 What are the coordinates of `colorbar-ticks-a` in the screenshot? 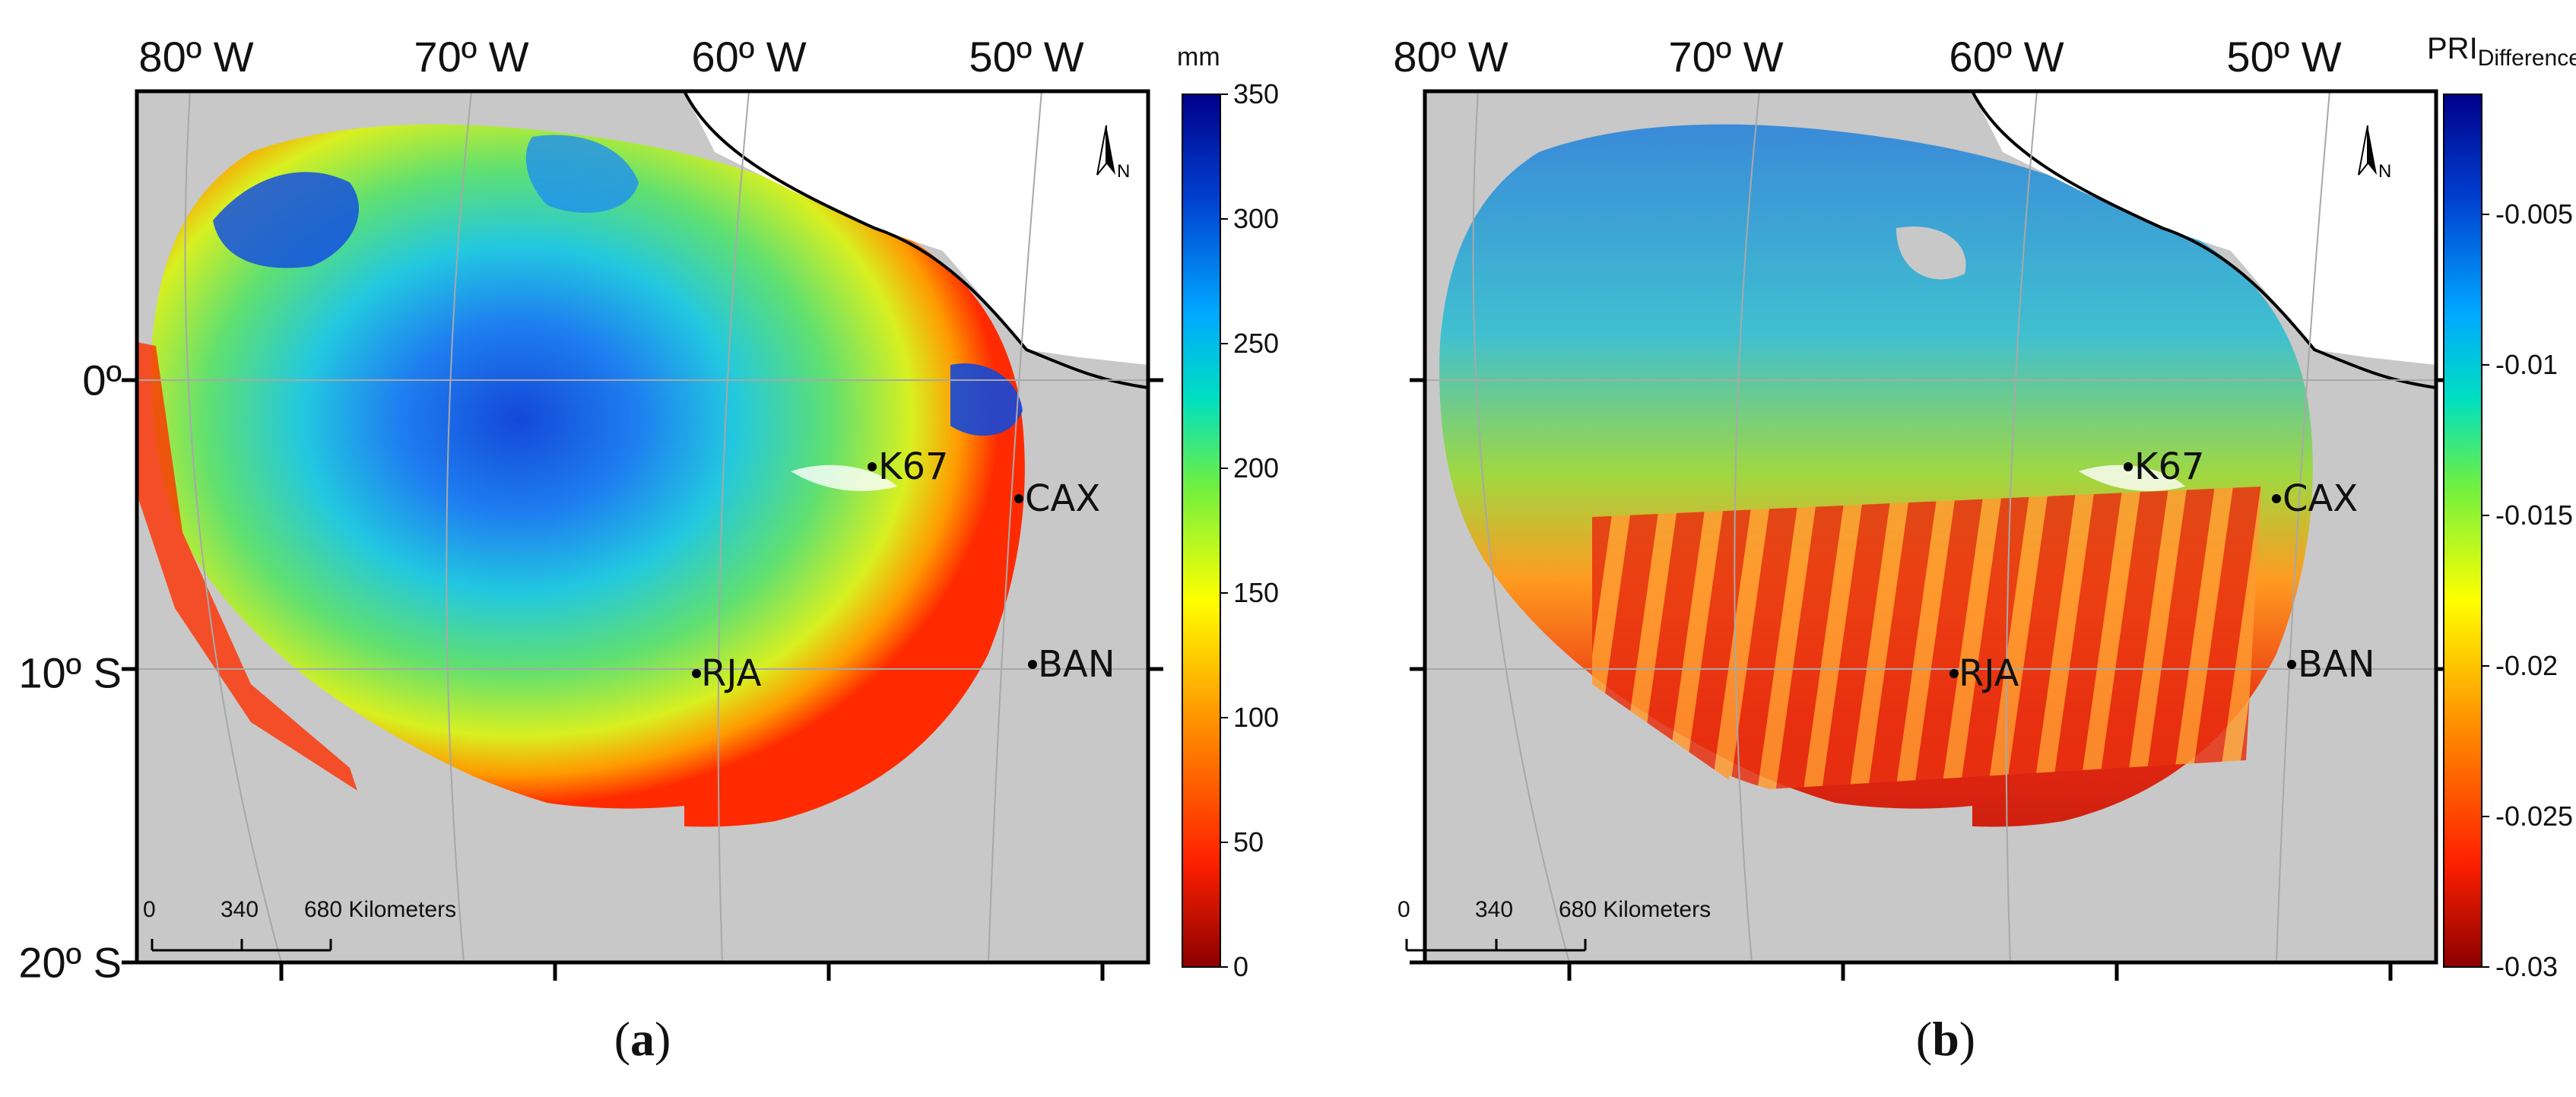 It's located at (1224, 531).